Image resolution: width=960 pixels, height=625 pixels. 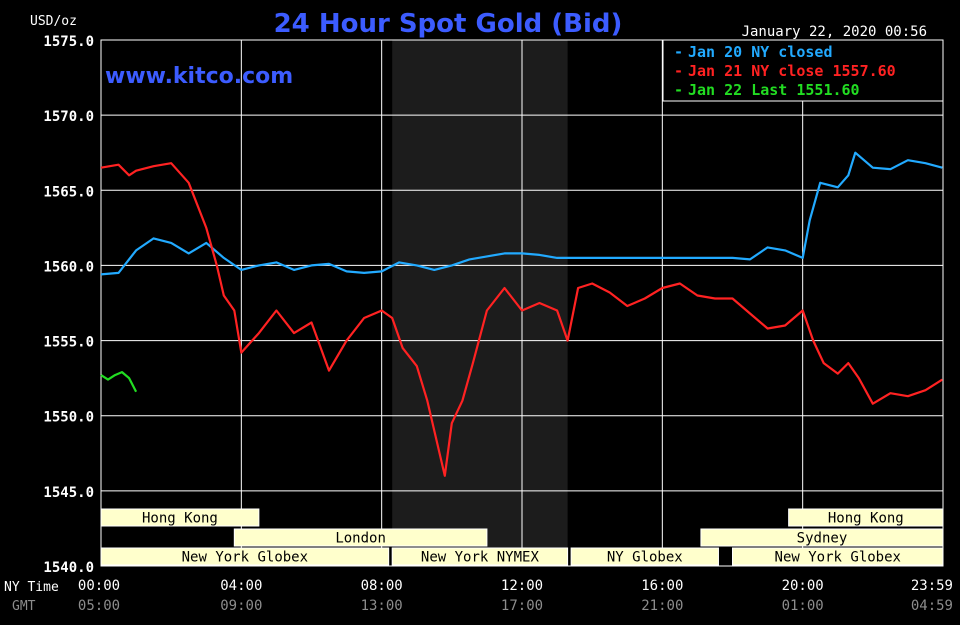 What do you see at coordinates (68, 418) in the screenshot?
I see `y-tick-label: 1550.0` at bounding box center [68, 418].